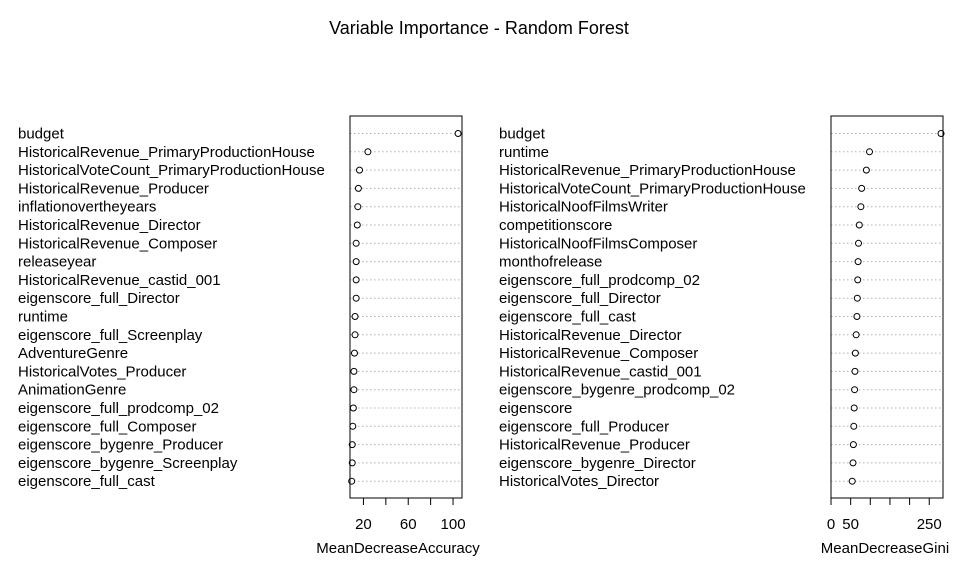 This screenshot has height=576, width=960. I want to click on chart-title: Variable Importance - Random Forest, so click(479, 28).